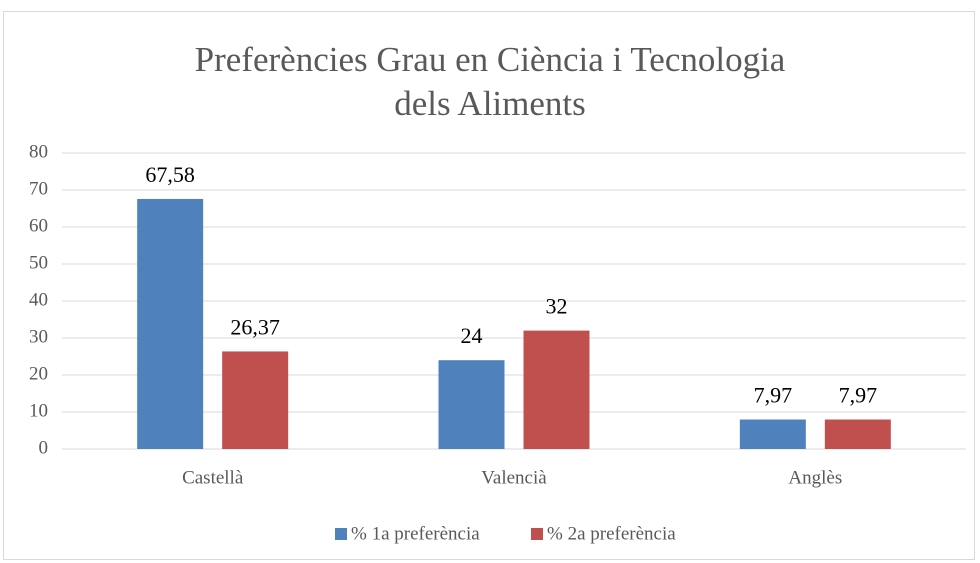 The width and height of the screenshot is (980, 563). I want to click on y-tick-label: 70, so click(38, 188).